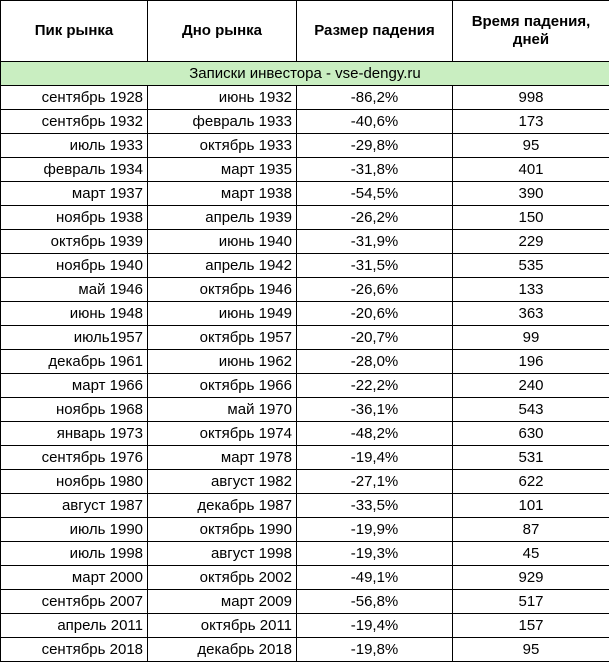  I want to click on data-row: июль 1998 август 1998 -19,3% 45, so click(304, 553).